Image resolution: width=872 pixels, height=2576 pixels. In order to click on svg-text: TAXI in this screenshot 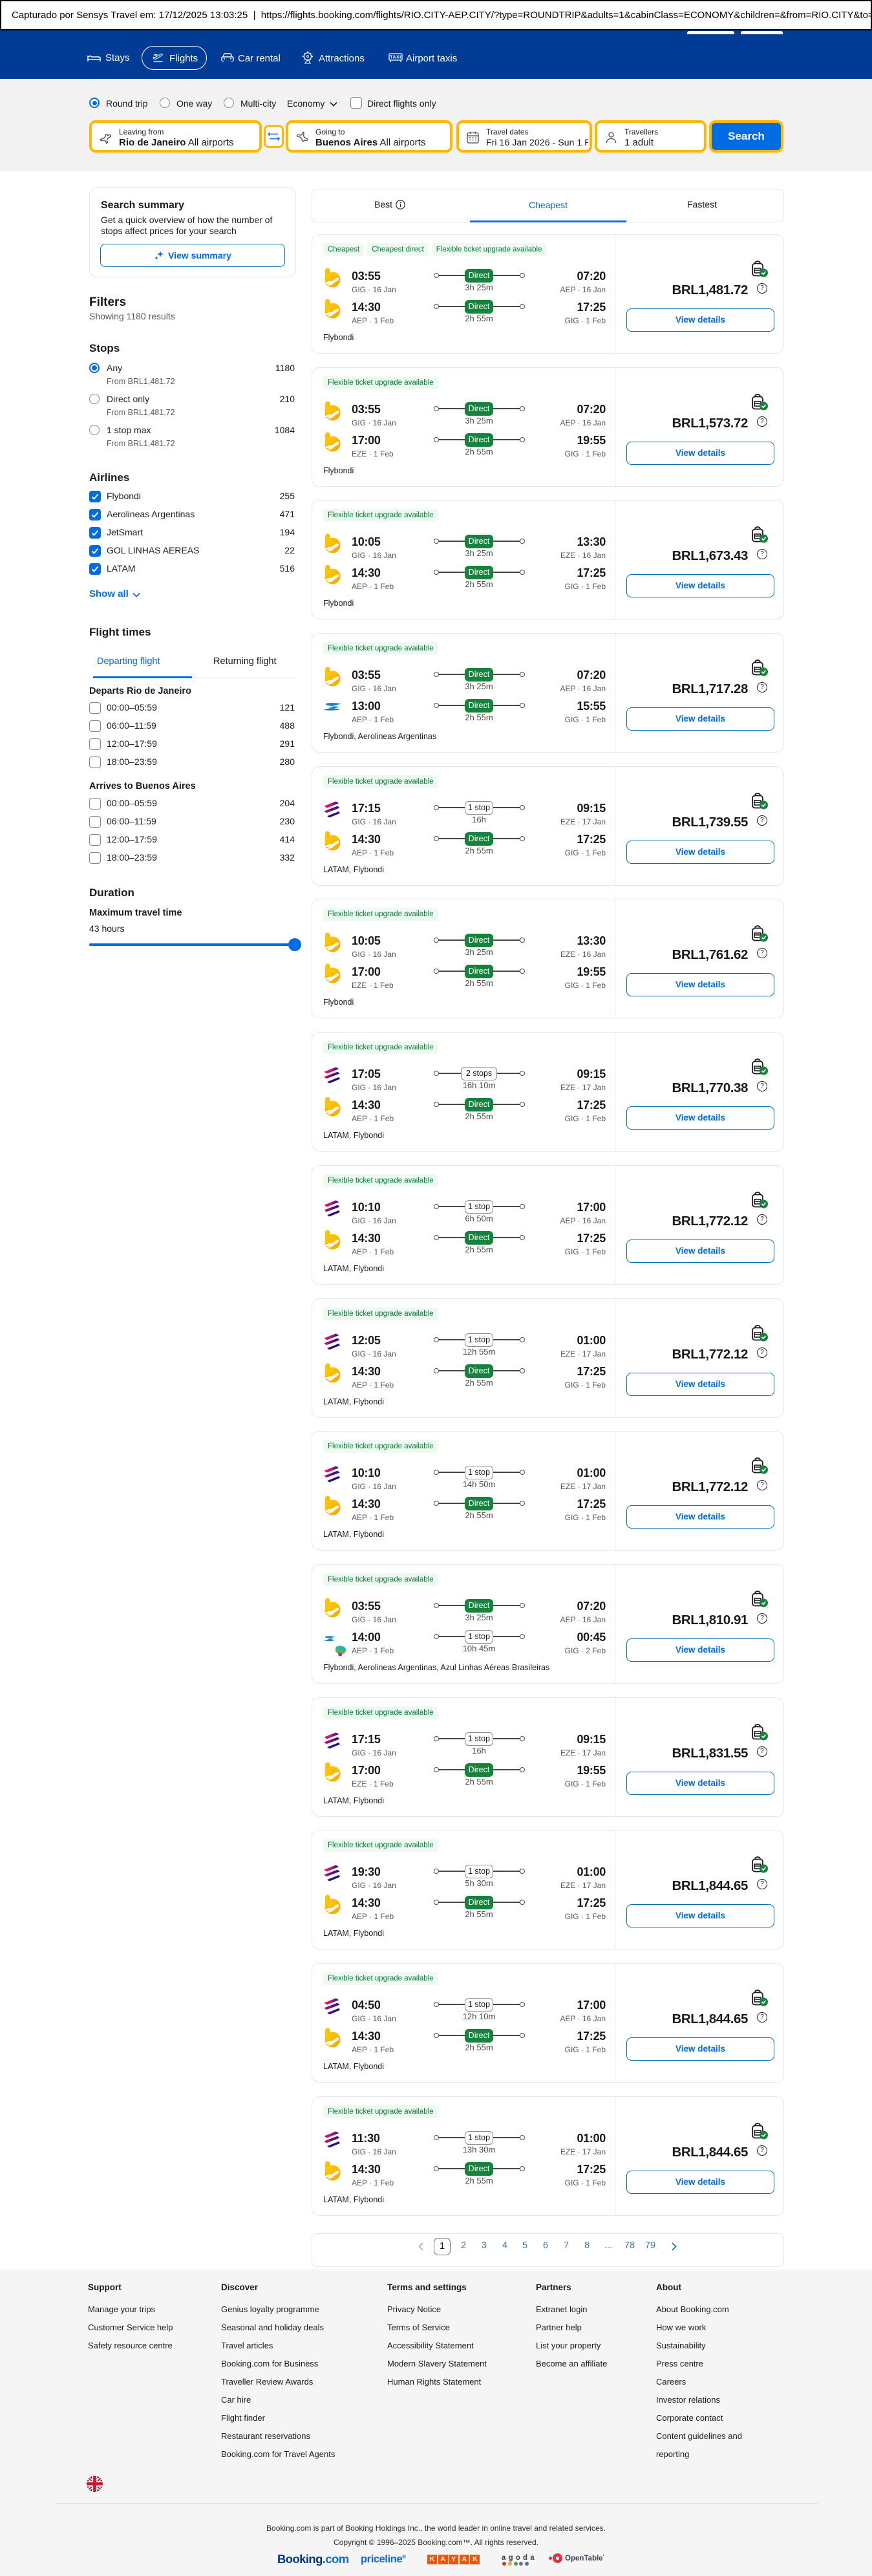, I will do `click(395, 58)`.